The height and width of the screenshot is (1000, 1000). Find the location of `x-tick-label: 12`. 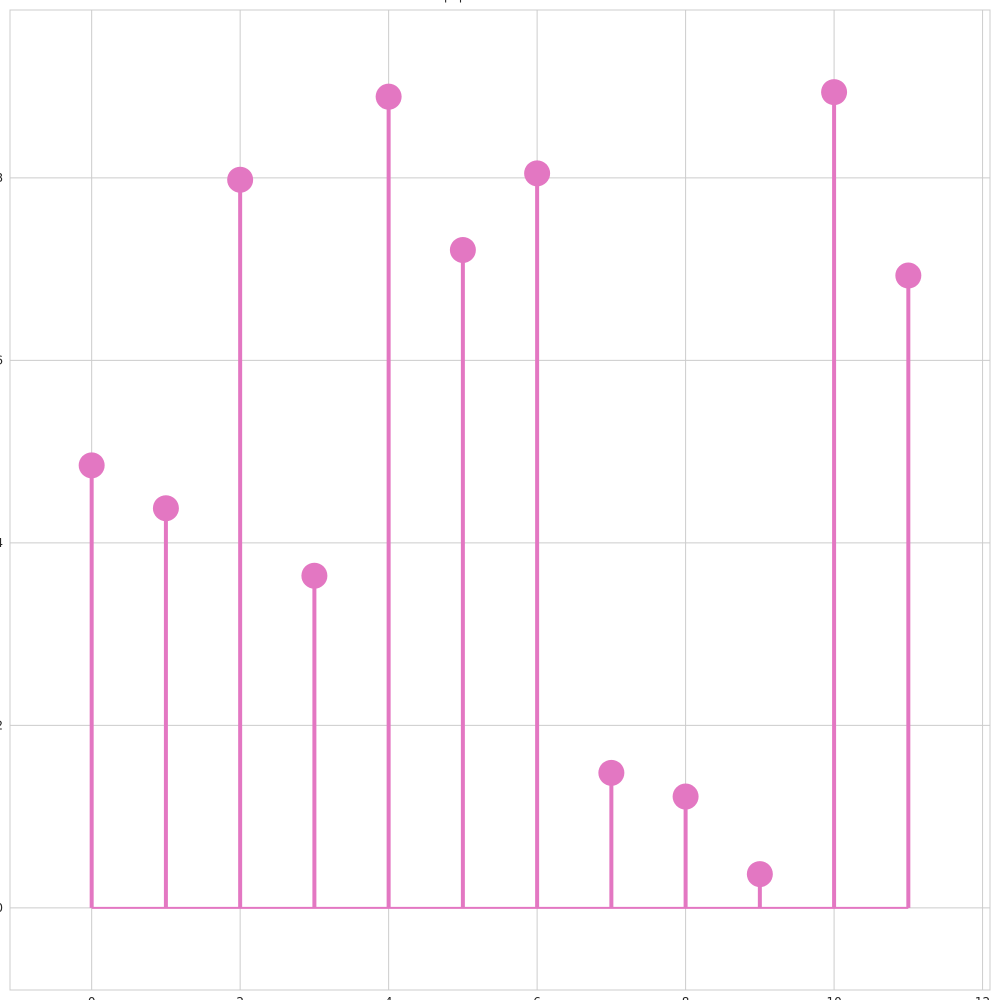

x-tick-label: 12 is located at coordinates (982, 997).